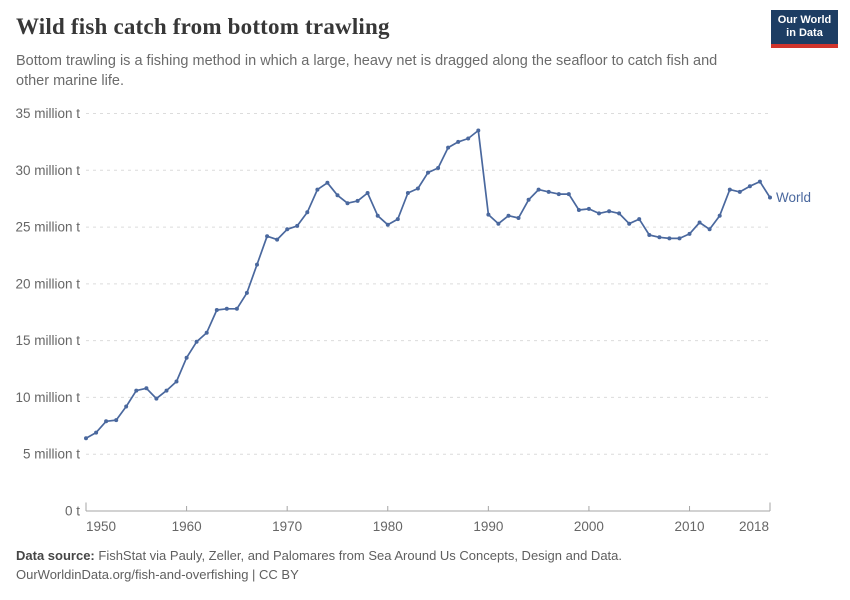 The image size is (850, 600). I want to click on license-label: CC BY, so click(279, 574).